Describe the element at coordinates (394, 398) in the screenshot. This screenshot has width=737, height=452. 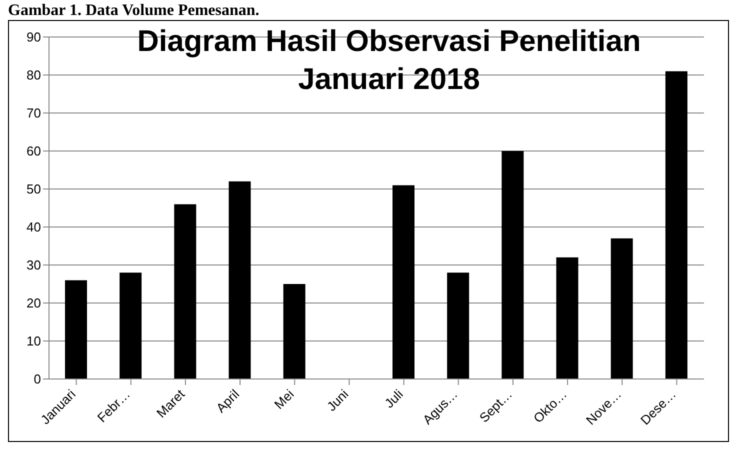
I see `x-tick-label: Juli` at that location.